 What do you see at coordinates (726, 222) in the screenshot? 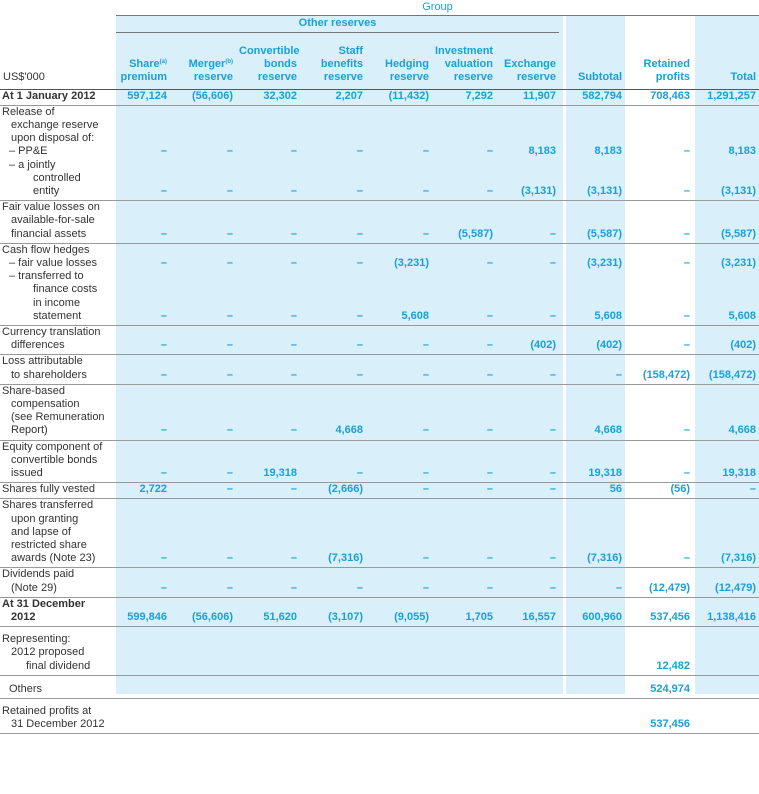
I see `cell-total: (5,587)` at bounding box center [726, 222].